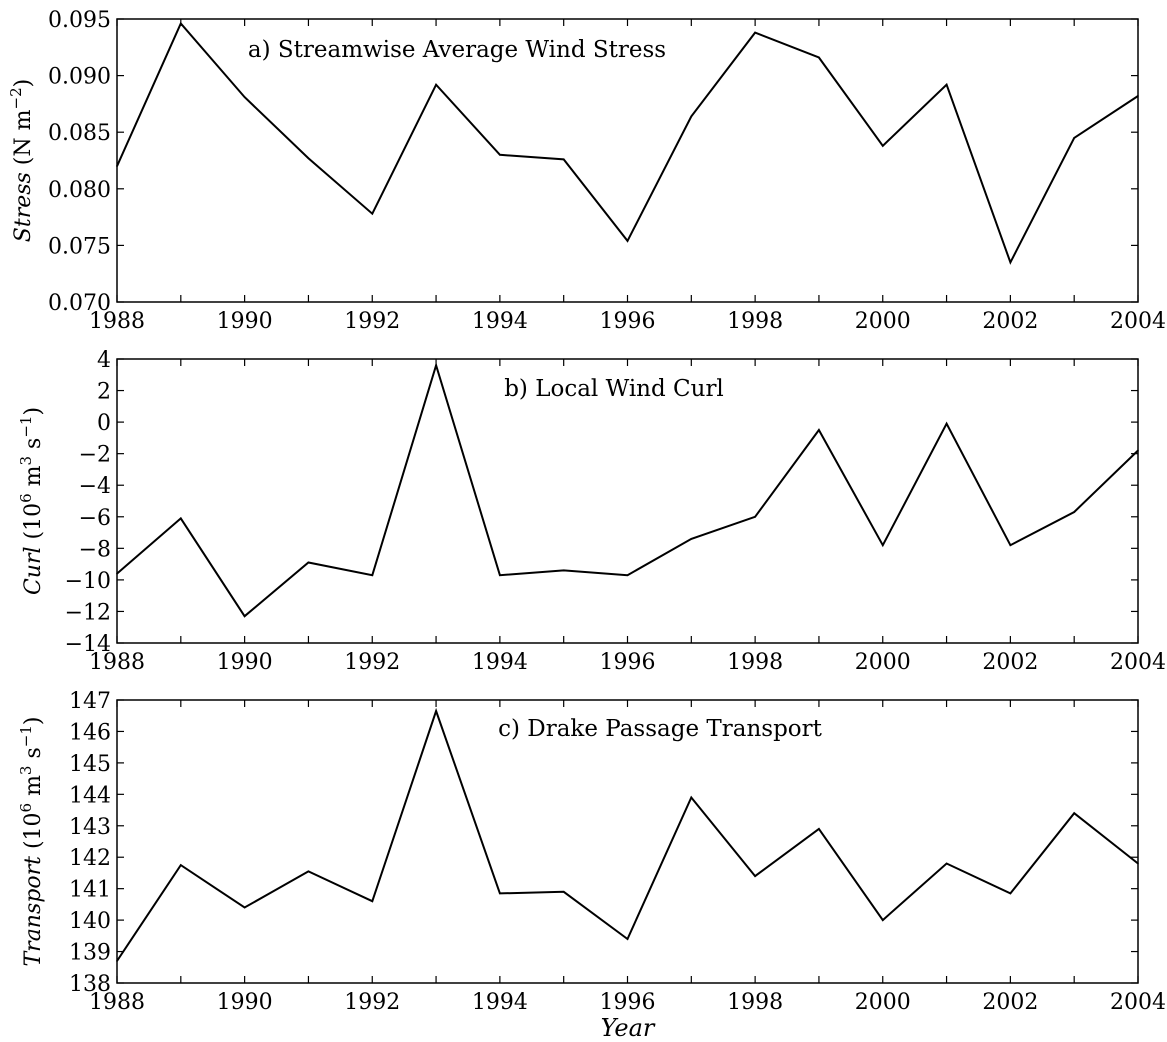 Image resolution: width=1167 pixels, height=1042 pixels. What do you see at coordinates (104, 423) in the screenshot?
I see `y-tick-label: 0` at bounding box center [104, 423].